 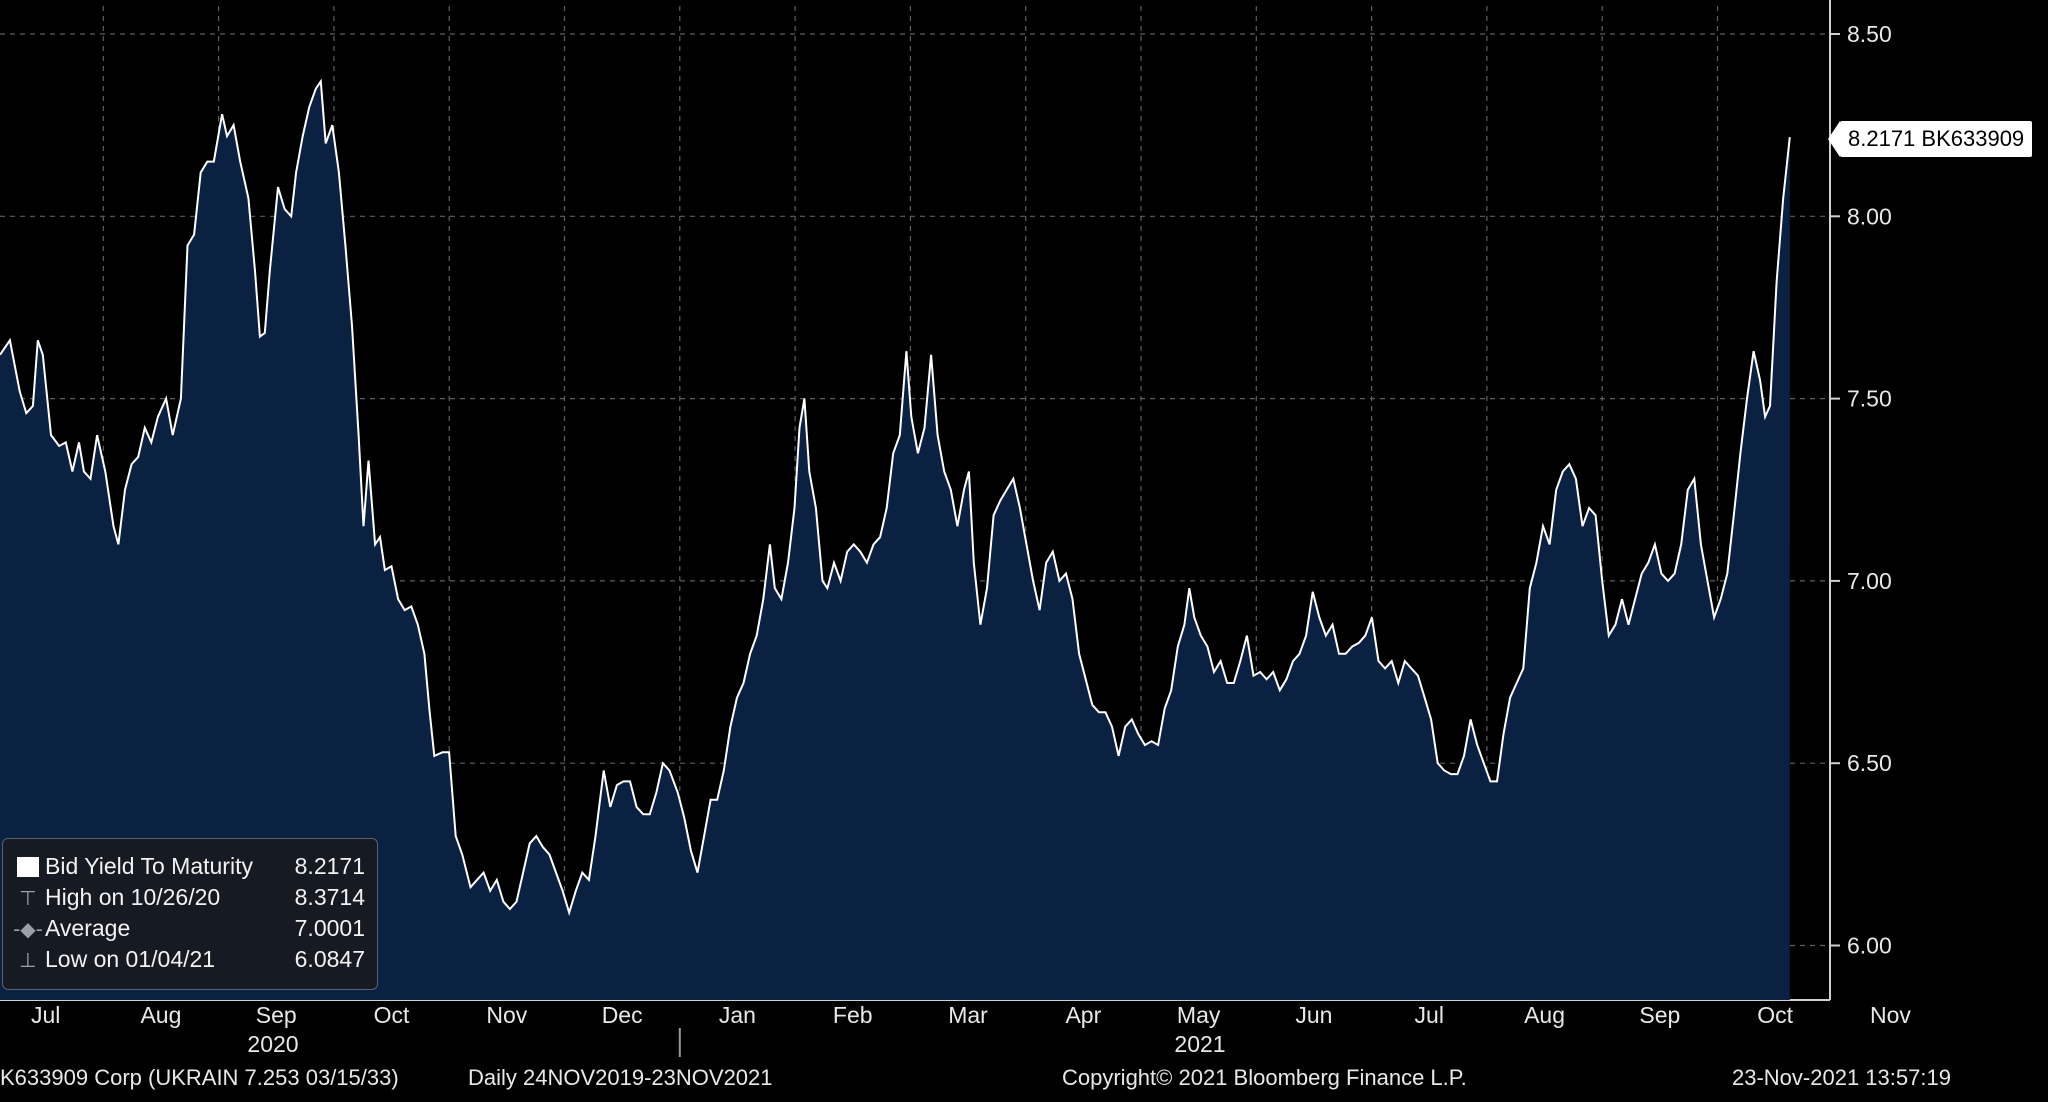 What do you see at coordinates (1869, 581) in the screenshot?
I see `y-tick-label: 7.00` at bounding box center [1869, 581].